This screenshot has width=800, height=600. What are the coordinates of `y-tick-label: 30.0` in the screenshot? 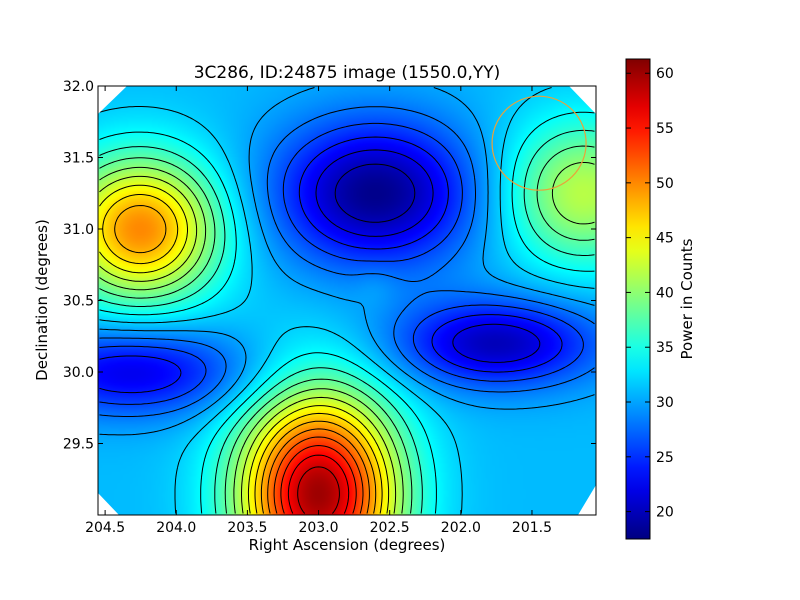 It's located at (78, 373).